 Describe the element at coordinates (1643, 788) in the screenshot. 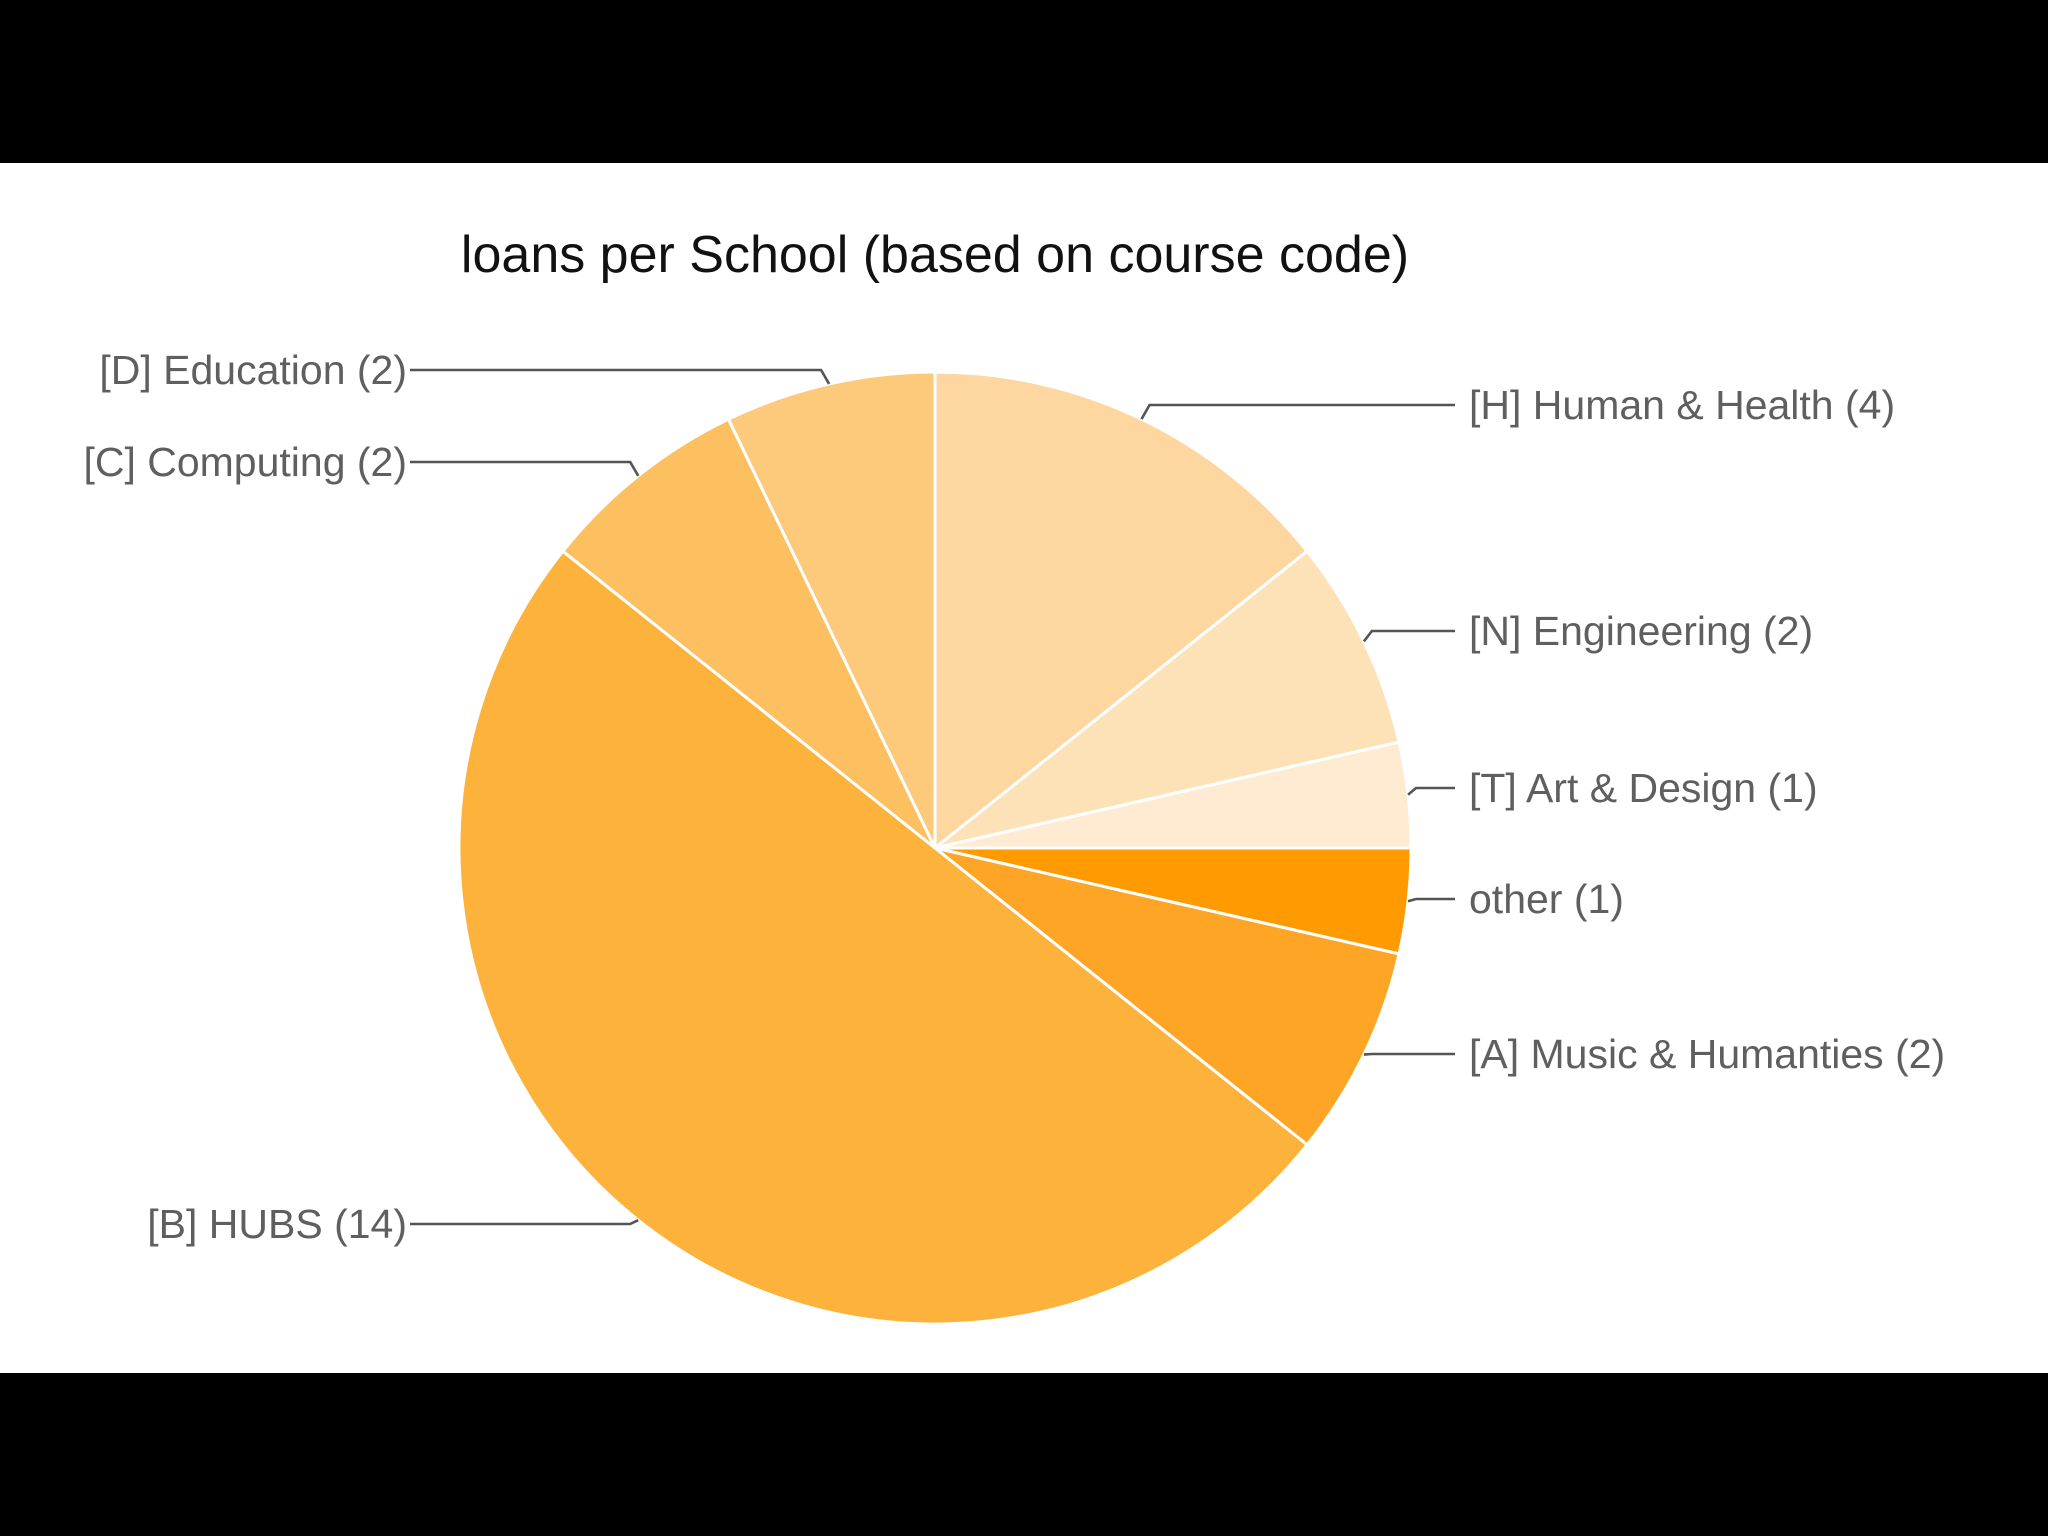

I see `slice-label: [T] Art & Design (1)` at that location.